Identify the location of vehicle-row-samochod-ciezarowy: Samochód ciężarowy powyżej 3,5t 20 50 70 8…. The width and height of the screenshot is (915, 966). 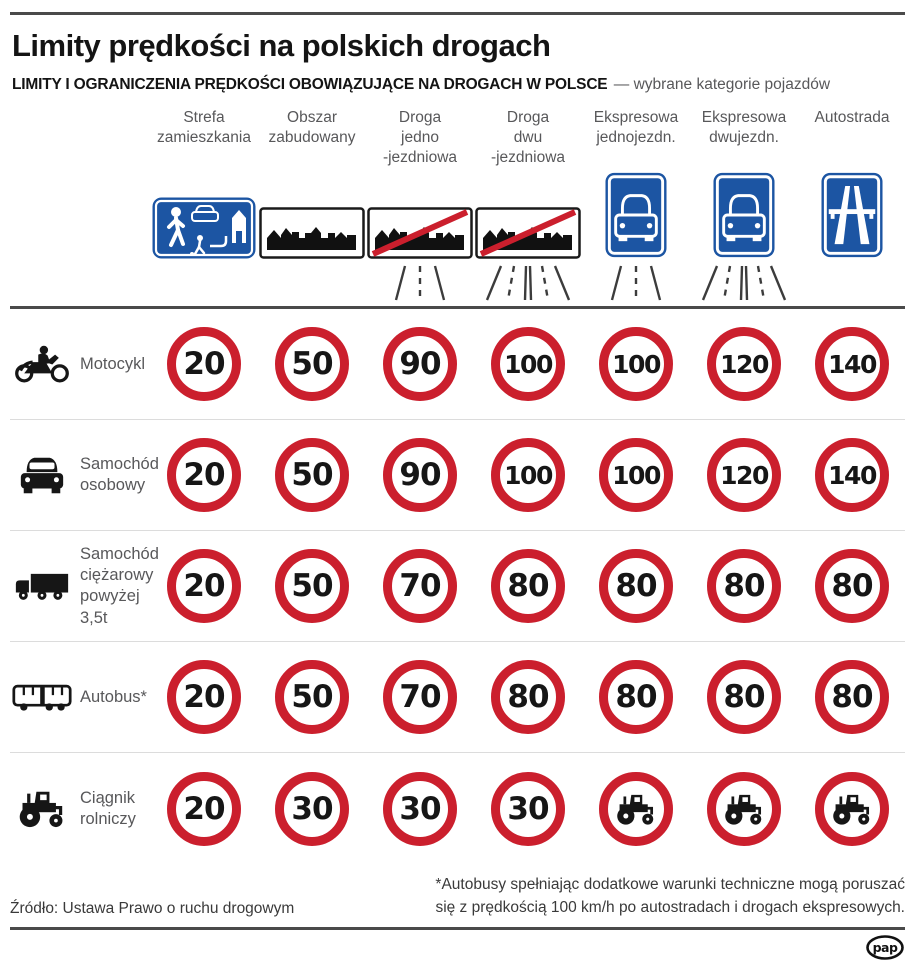
(458, 587).